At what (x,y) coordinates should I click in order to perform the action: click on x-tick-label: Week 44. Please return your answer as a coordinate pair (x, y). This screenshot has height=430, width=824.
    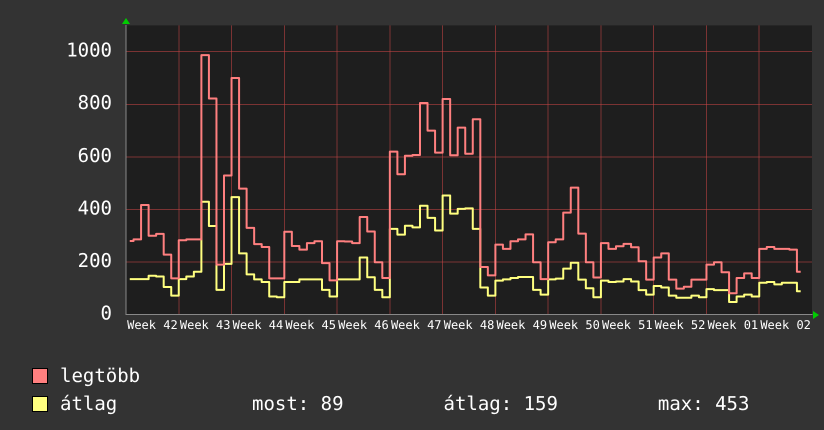
    Looking at the image, I should click on (258, 325).